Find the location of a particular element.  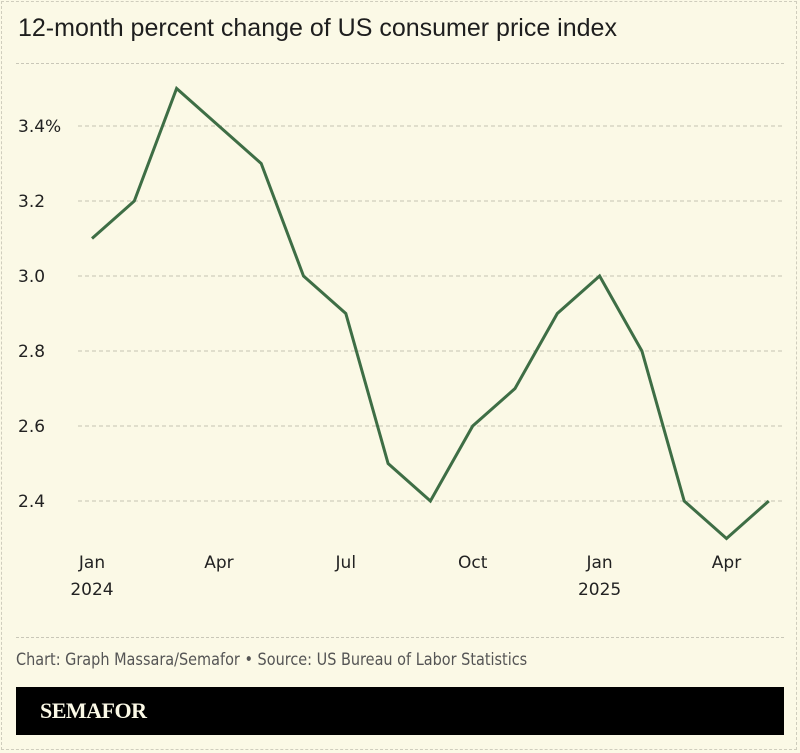

y-tick-label: 2.8 is located at coordinates (31, 352).